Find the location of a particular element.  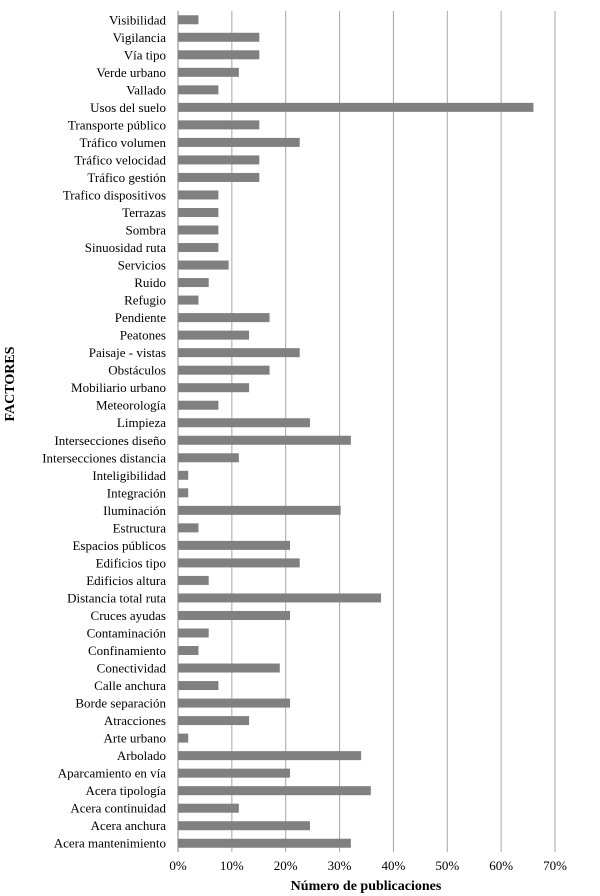

category-label: Acera continuidad is located at coordinates (118, 808).